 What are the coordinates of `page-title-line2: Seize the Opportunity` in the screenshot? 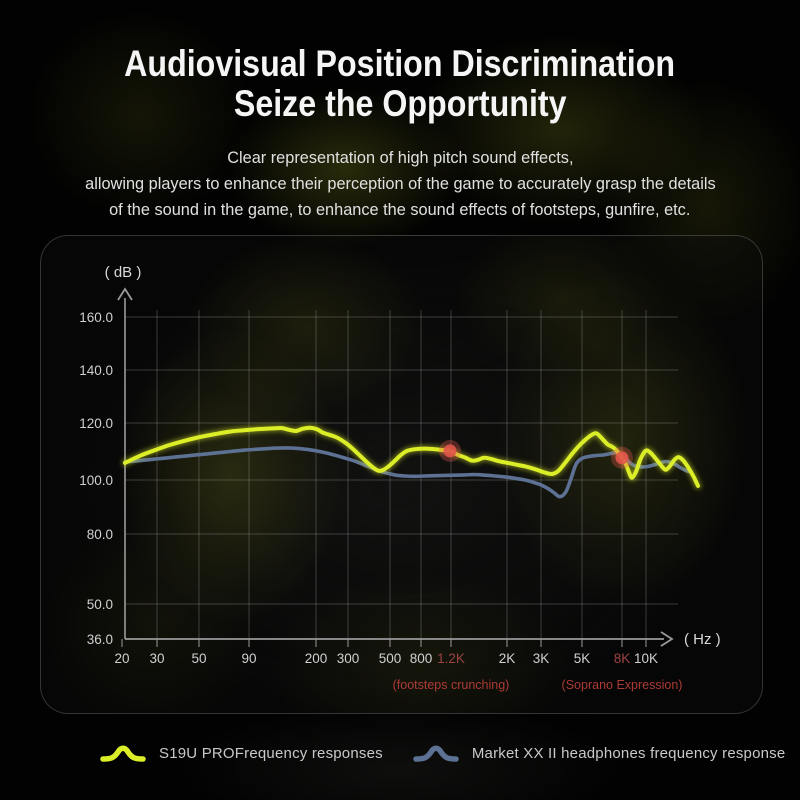 It's located at (400, 103).